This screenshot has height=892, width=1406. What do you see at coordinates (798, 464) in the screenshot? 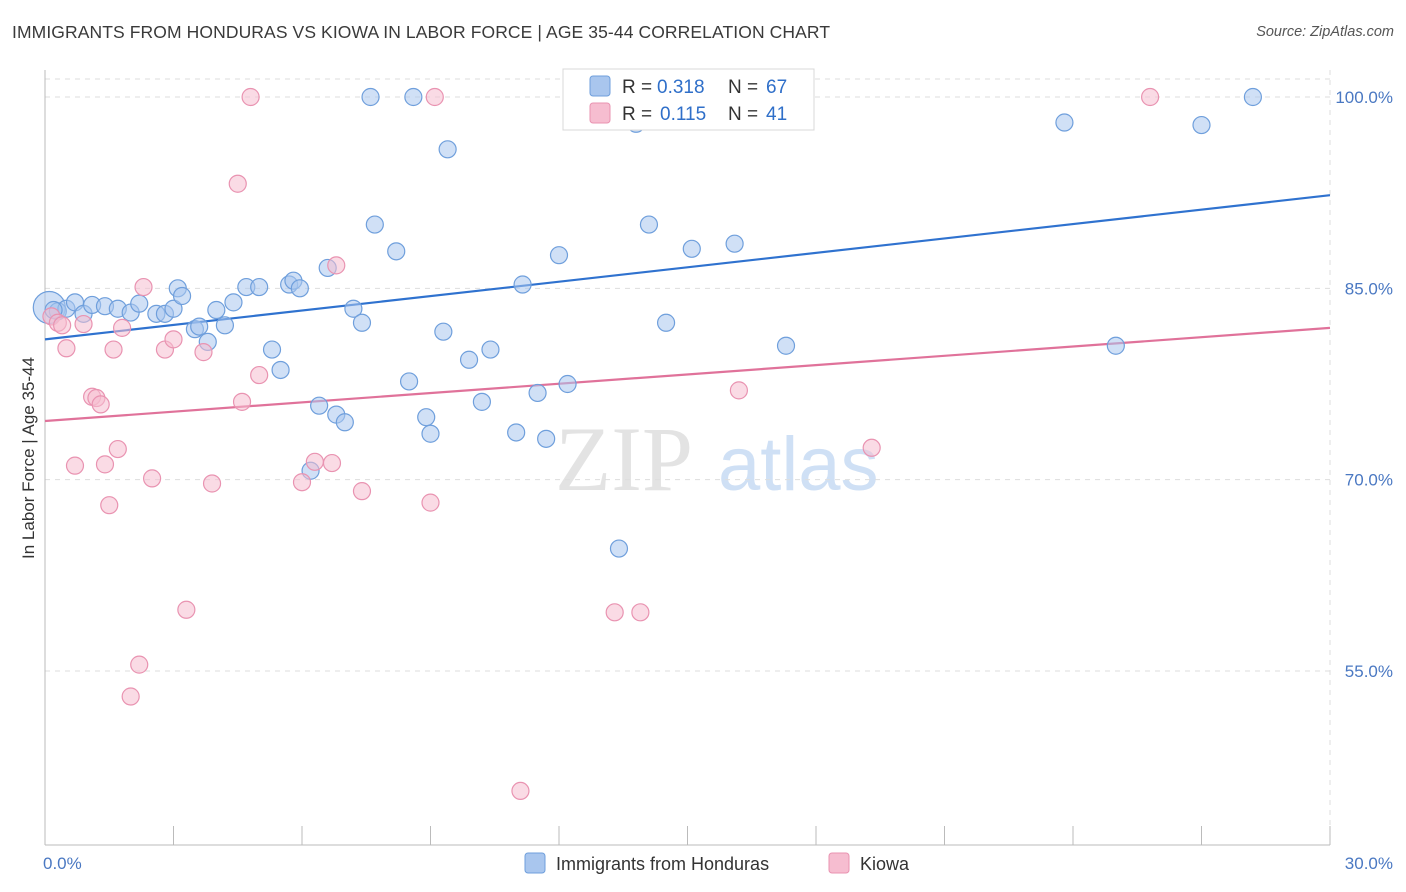
I see `watermark-atlas: atlas` at bounding box center [798, 464].